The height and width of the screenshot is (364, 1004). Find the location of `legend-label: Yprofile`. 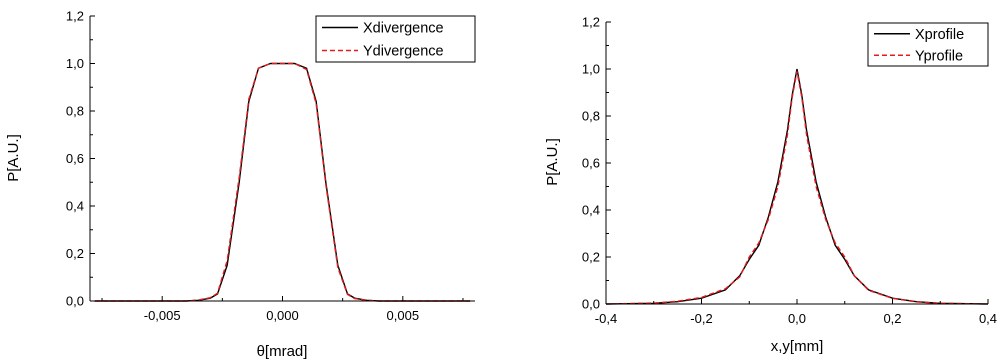

legend-label: Yprofile is located at coordinates (939, 56).